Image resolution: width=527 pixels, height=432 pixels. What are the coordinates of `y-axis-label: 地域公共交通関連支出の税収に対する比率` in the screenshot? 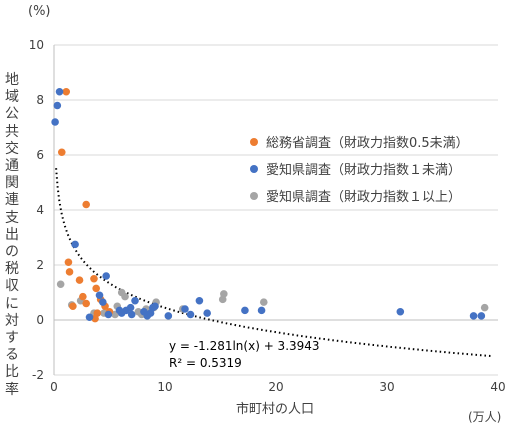 It's located at (12, 235).